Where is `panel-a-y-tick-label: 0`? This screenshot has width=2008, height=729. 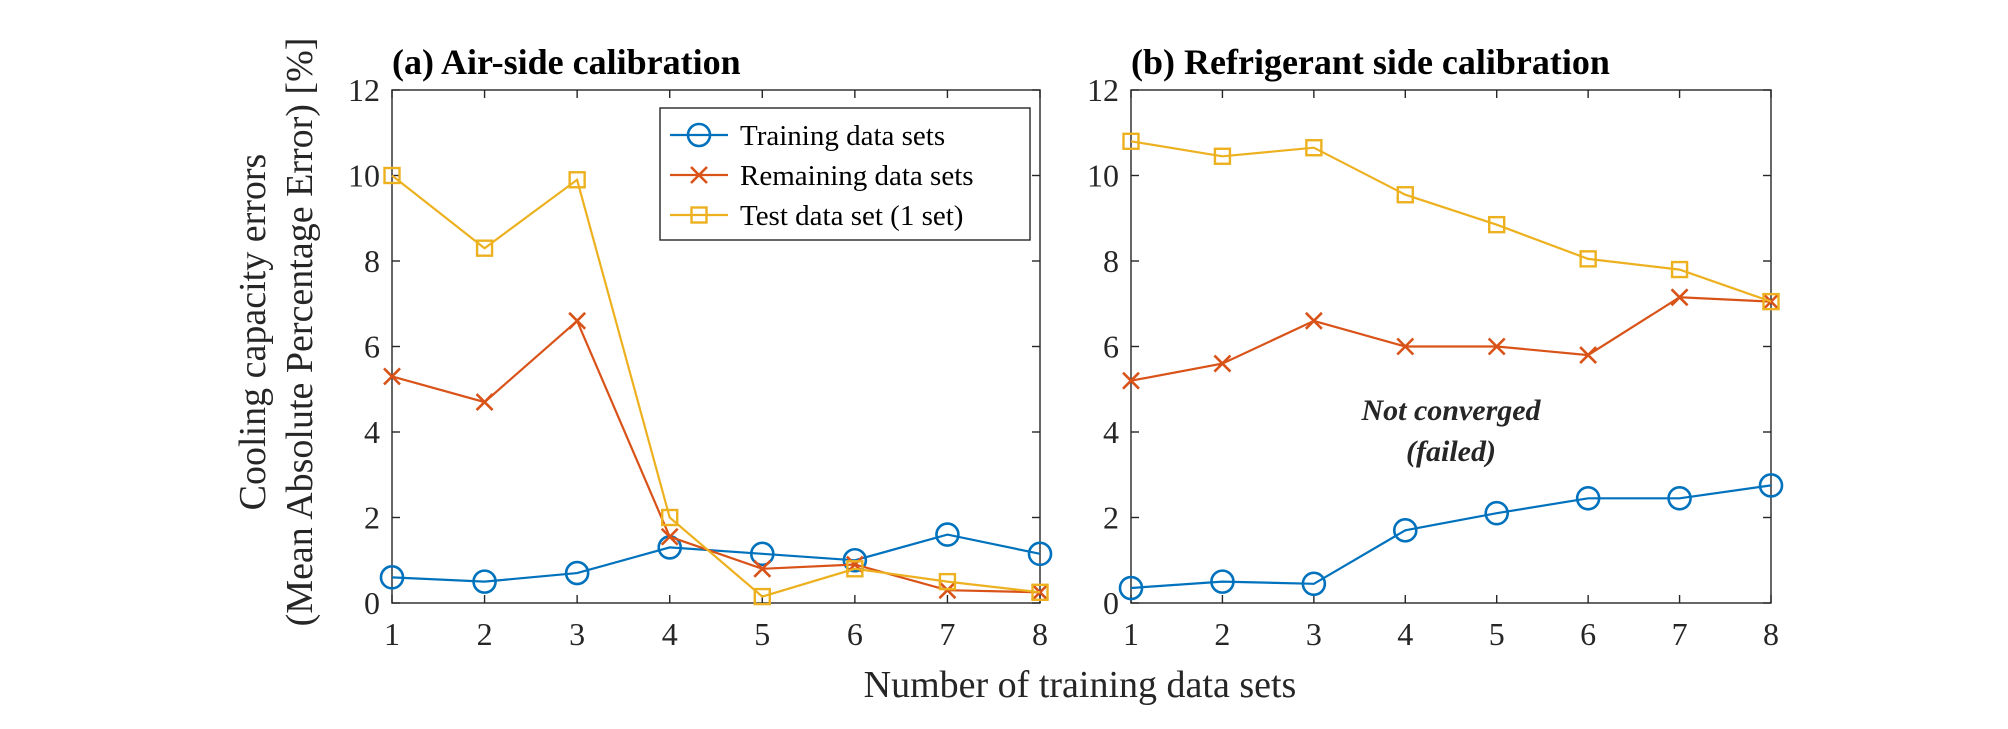 panel-a-y-tick-label: 0 is located at coordinates (372, 603).